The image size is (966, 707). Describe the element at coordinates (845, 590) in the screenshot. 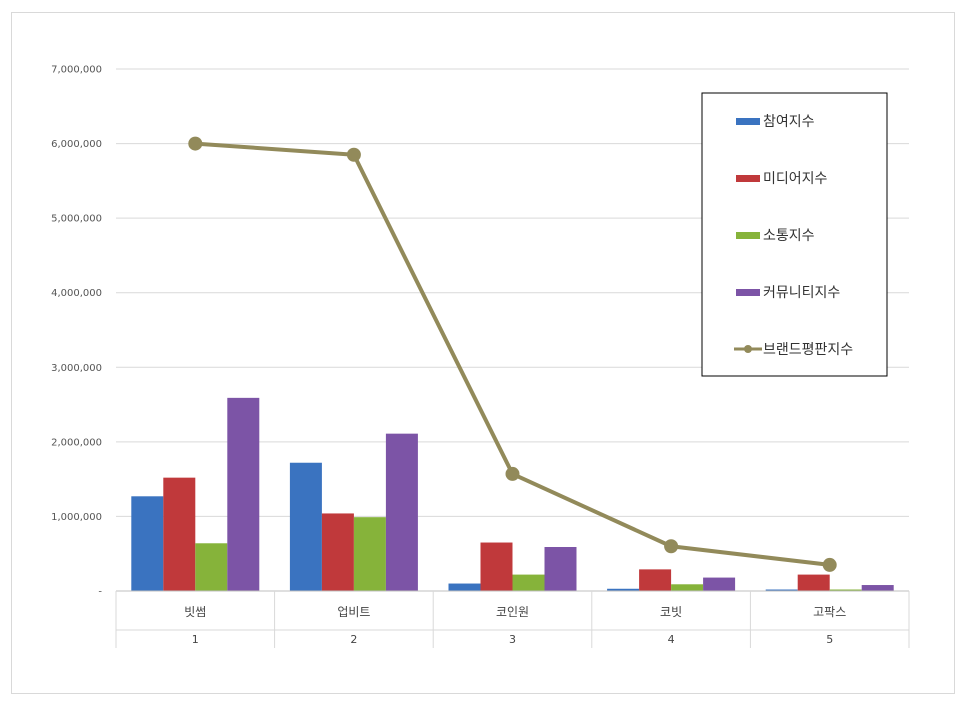

I see `bar-소통지수-고팍스` at that location.